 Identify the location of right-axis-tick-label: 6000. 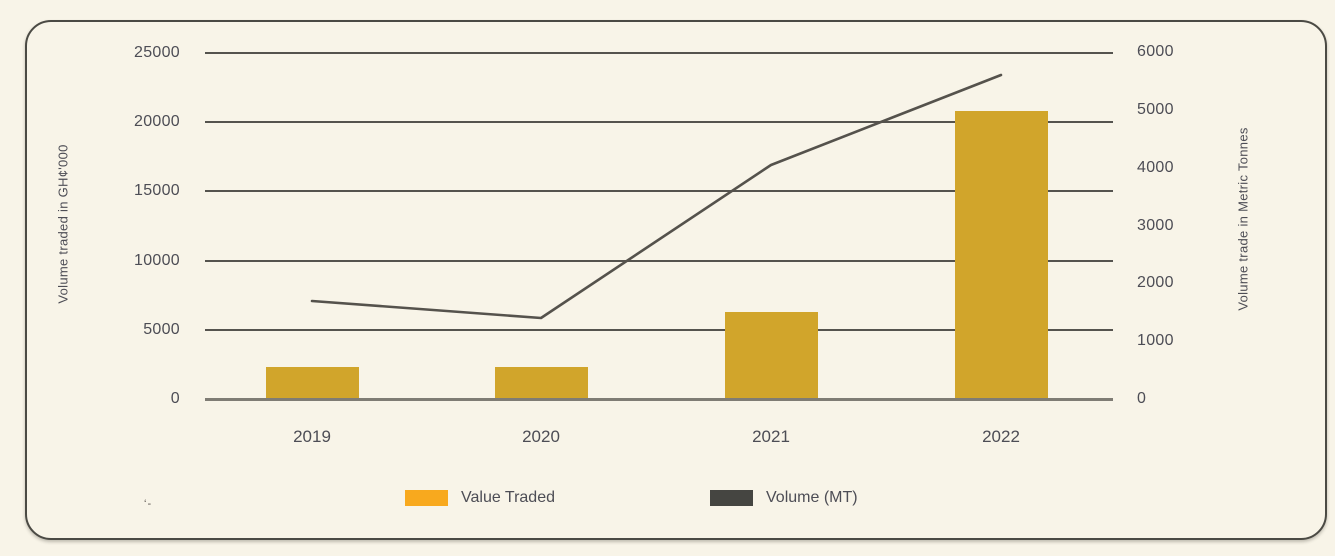
(1155, 51).